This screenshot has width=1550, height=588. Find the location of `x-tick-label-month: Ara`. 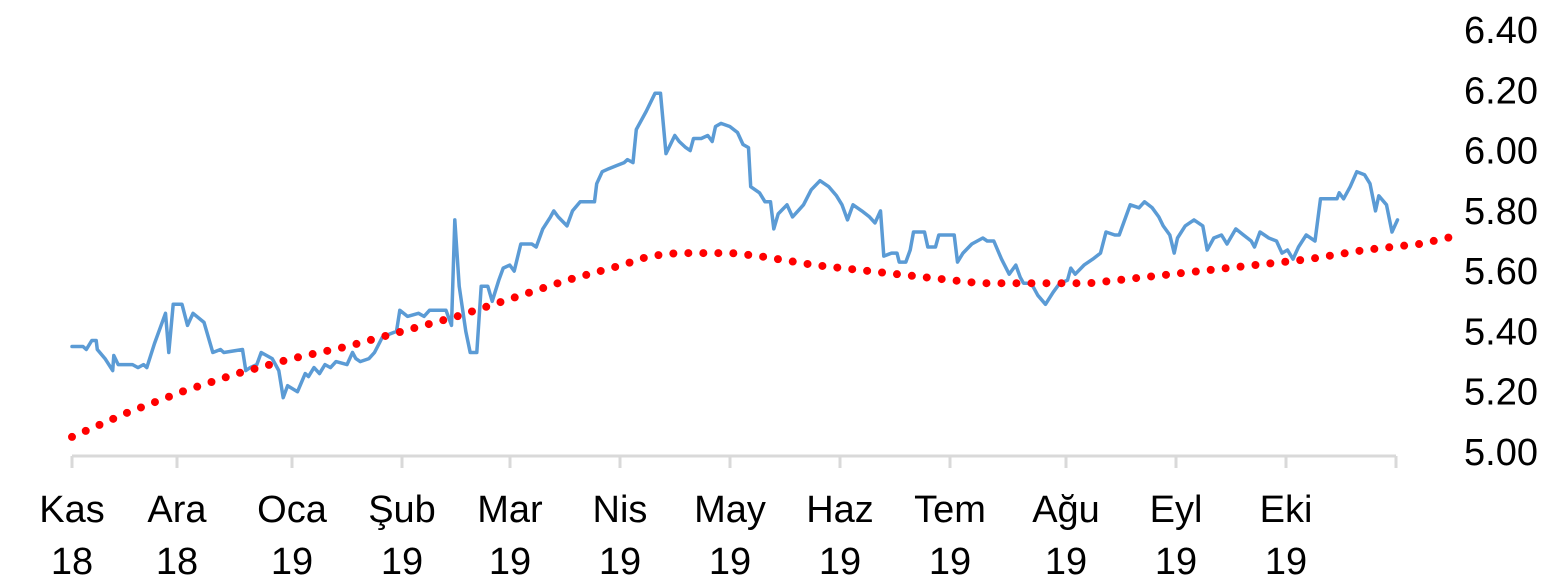

x-tick-label-month: Ara is located at coordinates (177, 510).